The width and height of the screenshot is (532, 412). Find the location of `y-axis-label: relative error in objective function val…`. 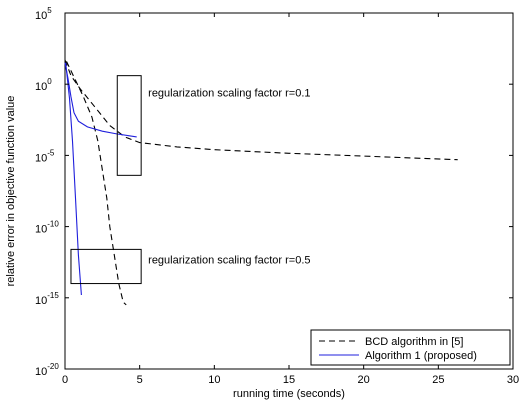

y-axis-label: relative error in objective function val… is located at coordinates (11, 191).